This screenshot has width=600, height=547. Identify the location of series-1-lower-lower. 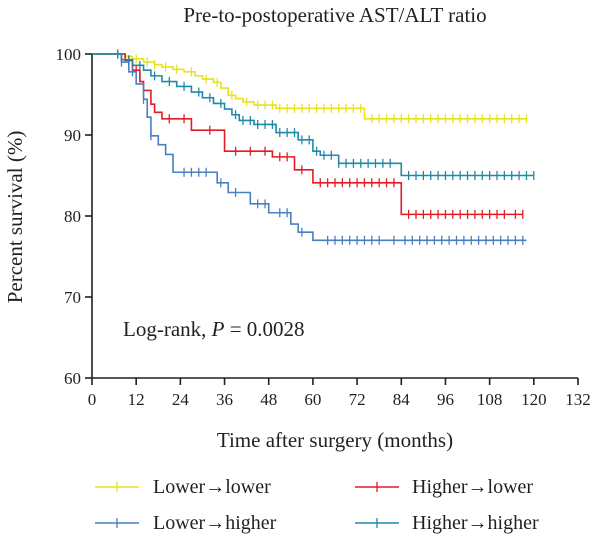
(310, 86).